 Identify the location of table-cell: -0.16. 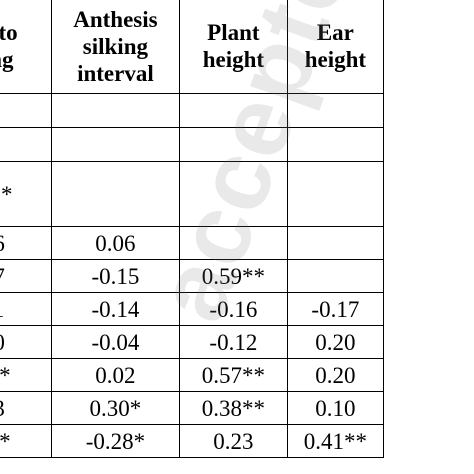
(233, 309).